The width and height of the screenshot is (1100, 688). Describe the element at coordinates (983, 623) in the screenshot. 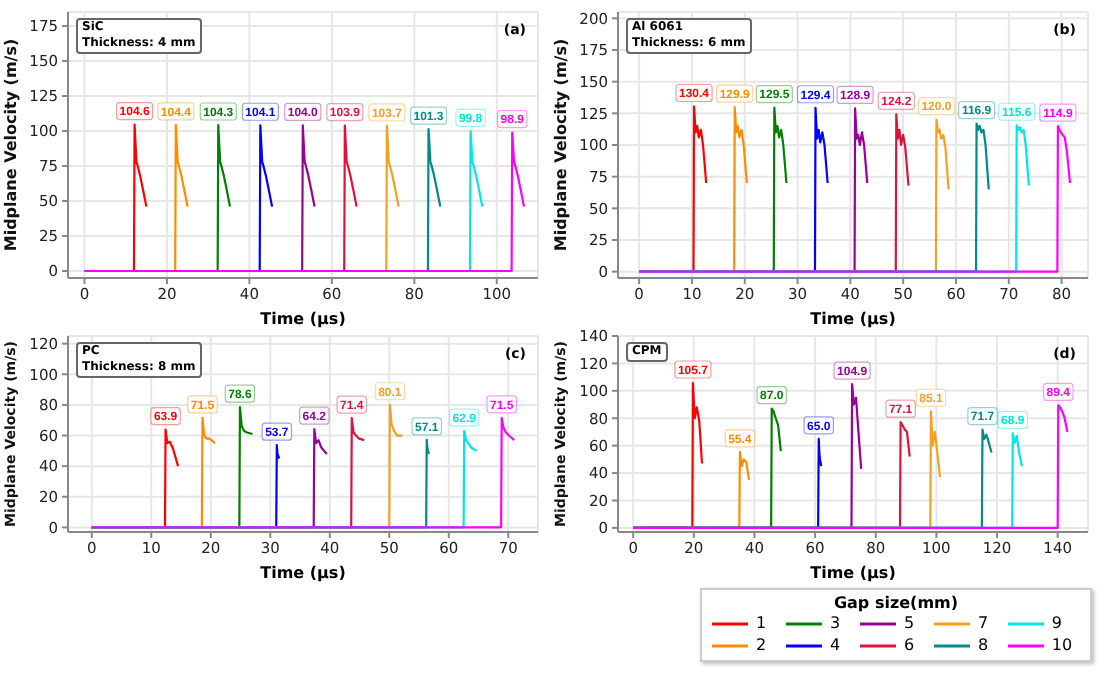

I see `legend-label: 7` at that location.